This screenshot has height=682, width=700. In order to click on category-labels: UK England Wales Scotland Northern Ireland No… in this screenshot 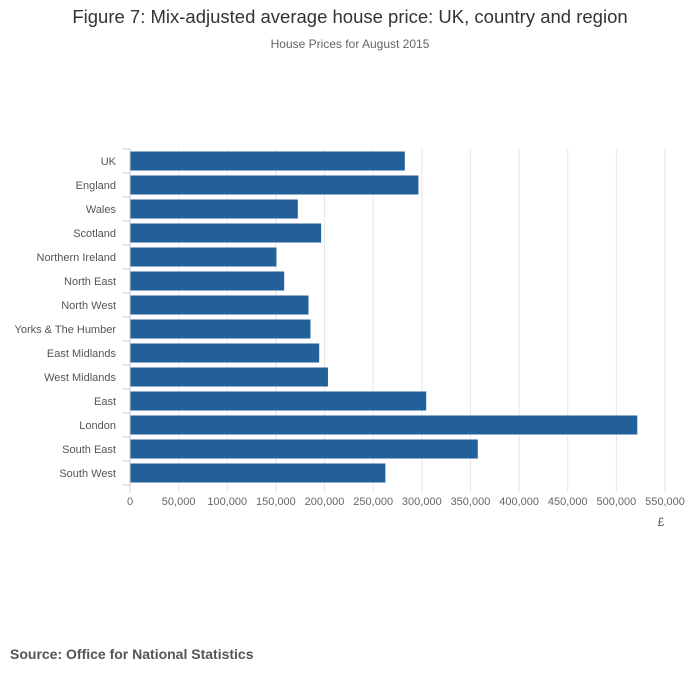, I will do `click(66, 318)`.